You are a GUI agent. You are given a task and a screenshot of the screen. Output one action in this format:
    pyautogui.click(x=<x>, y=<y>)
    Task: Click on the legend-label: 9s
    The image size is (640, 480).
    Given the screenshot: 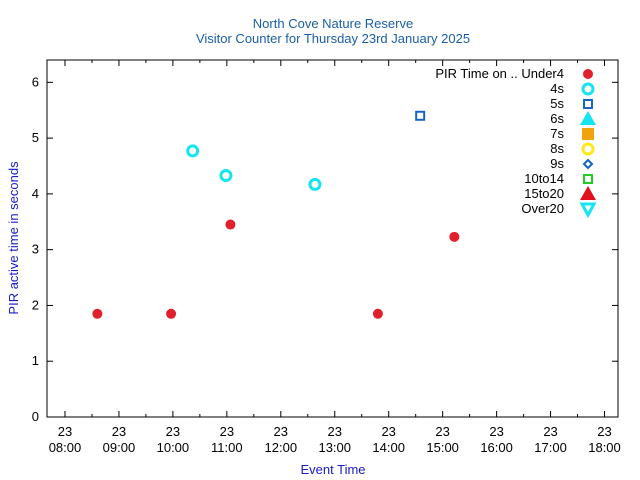 What is the action you would take?
    pyautogui.click(x=557, y=163)
    